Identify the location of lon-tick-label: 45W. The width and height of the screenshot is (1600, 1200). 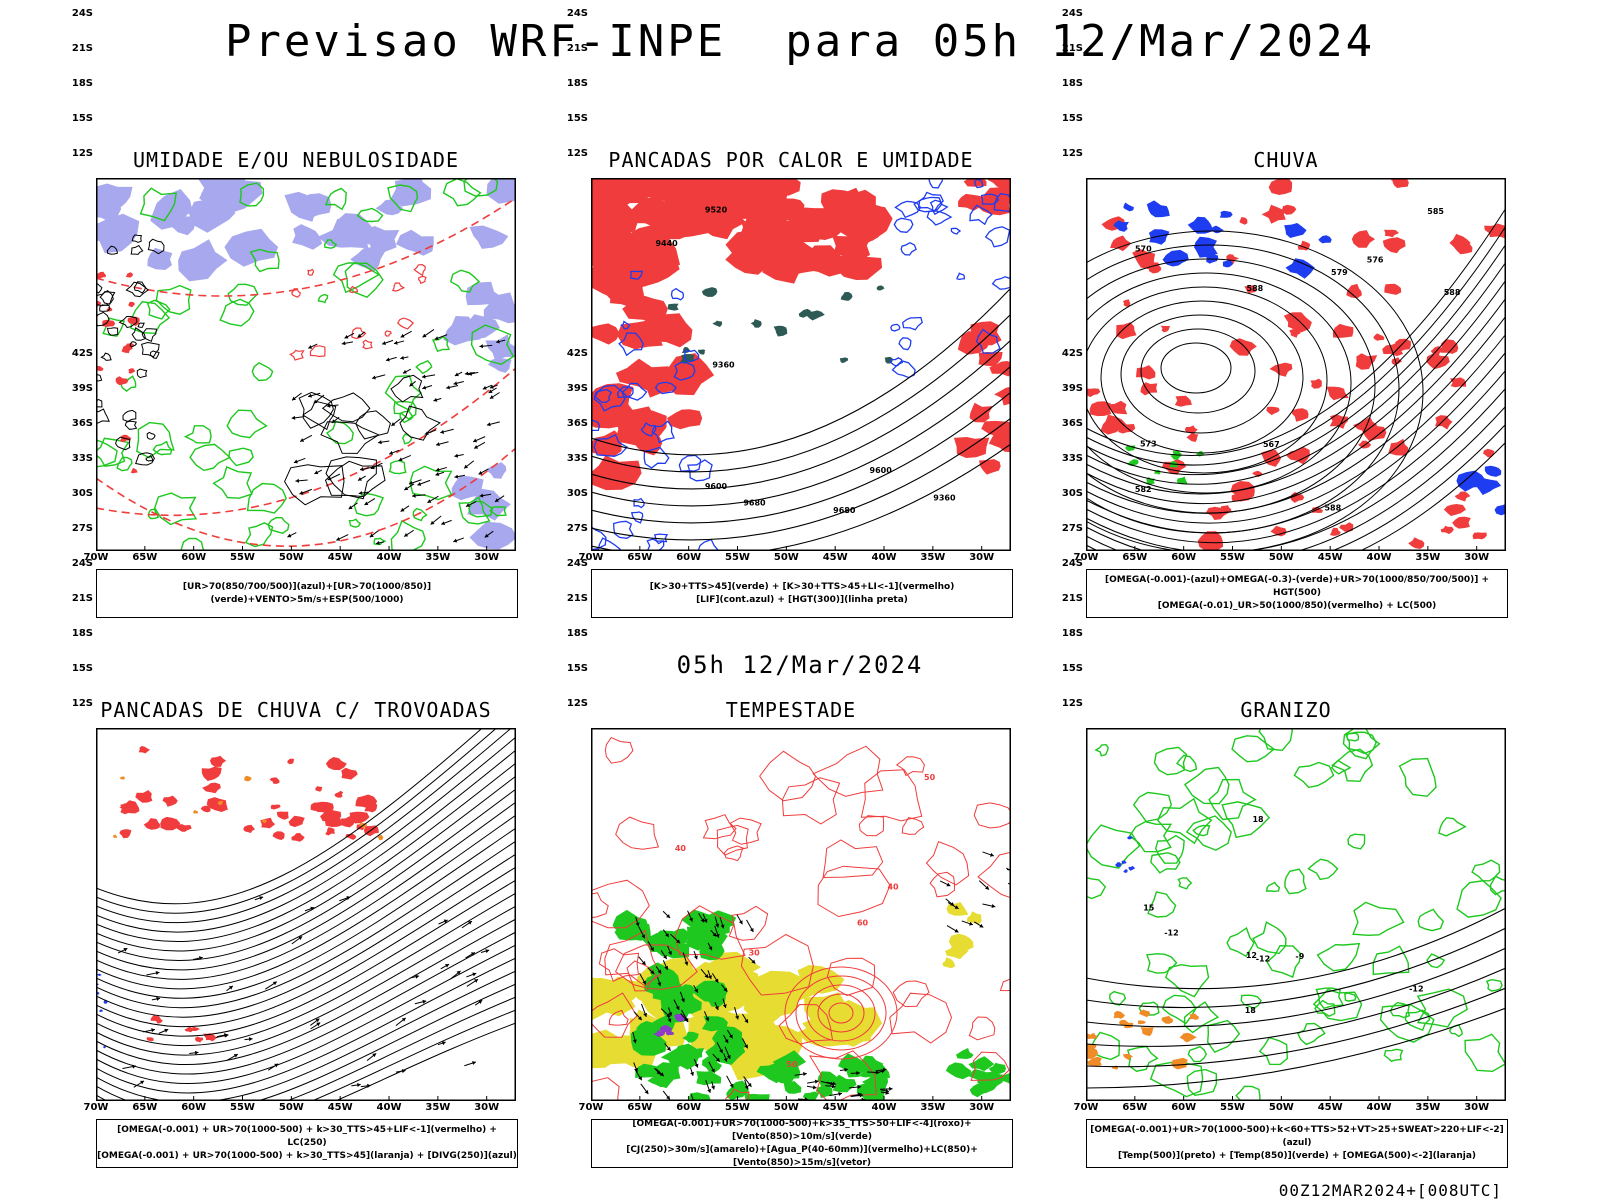
(835, 1107).